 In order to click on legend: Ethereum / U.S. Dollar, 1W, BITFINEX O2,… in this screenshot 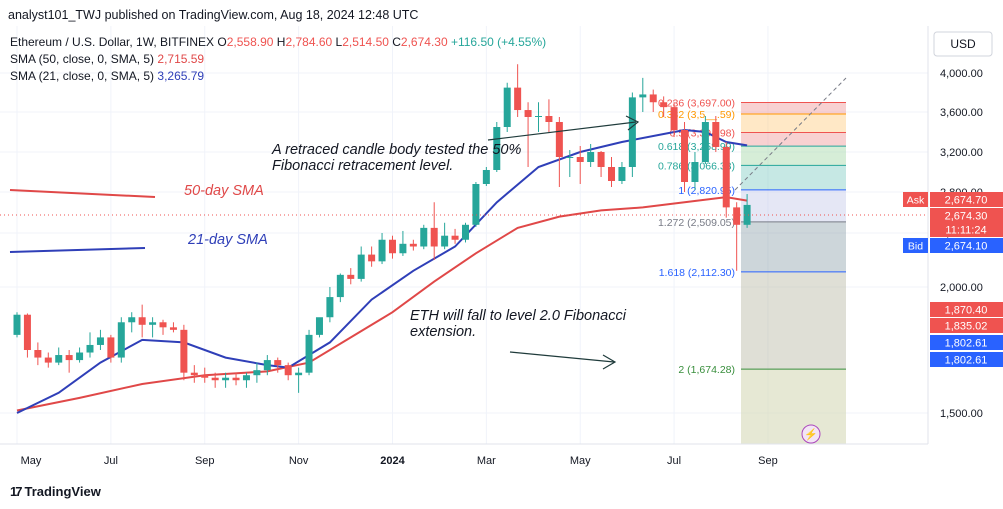, I will do `click(278, 59)`.